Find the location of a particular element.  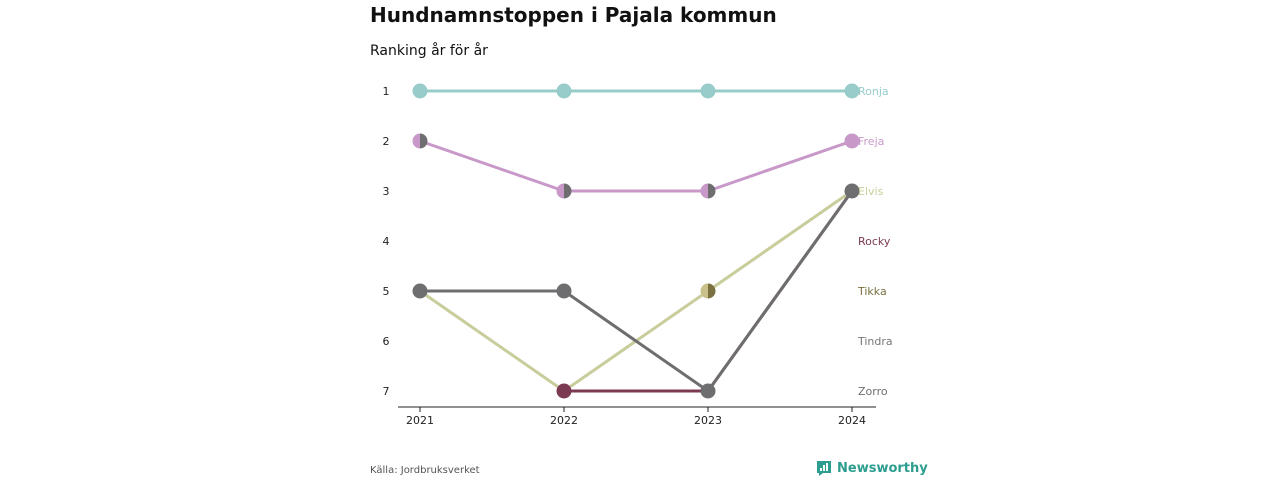

x-tick-label: 2023 is located at coordinates (708, 420).